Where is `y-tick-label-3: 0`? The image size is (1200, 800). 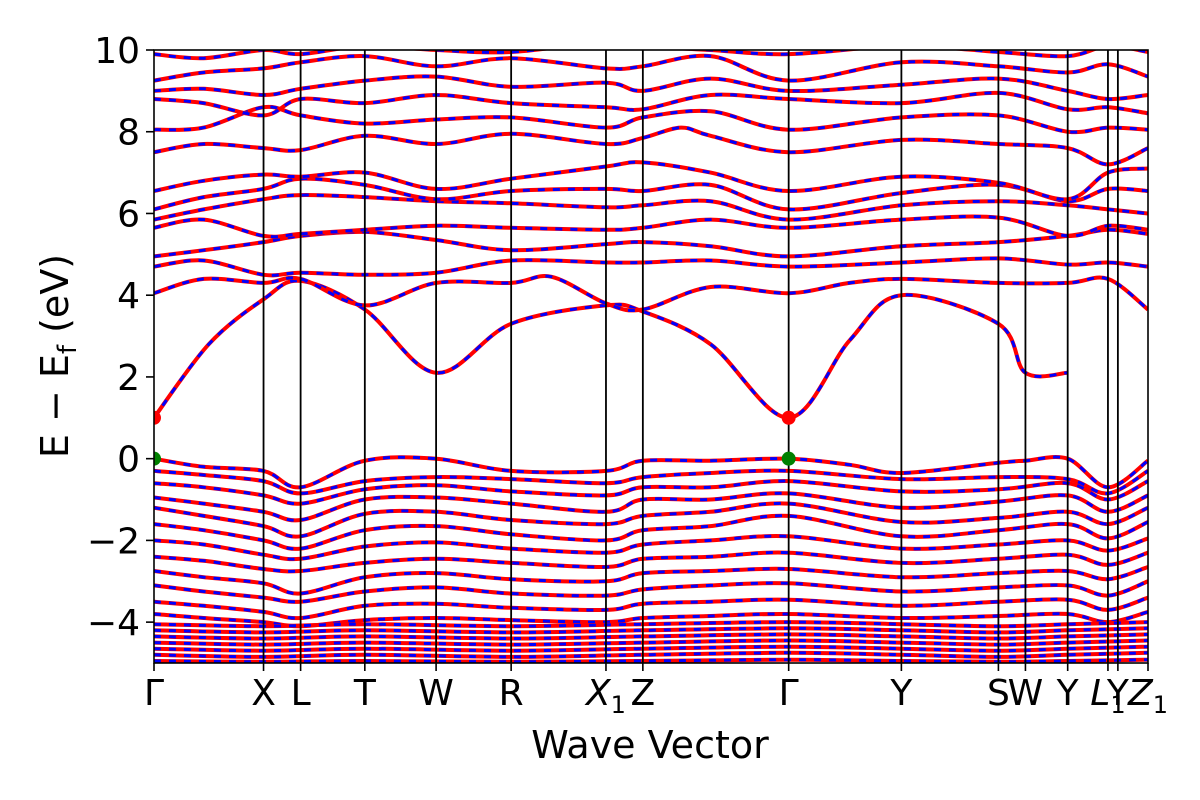
y-tick-label-3: 0 is located at coordinates (128, 460).